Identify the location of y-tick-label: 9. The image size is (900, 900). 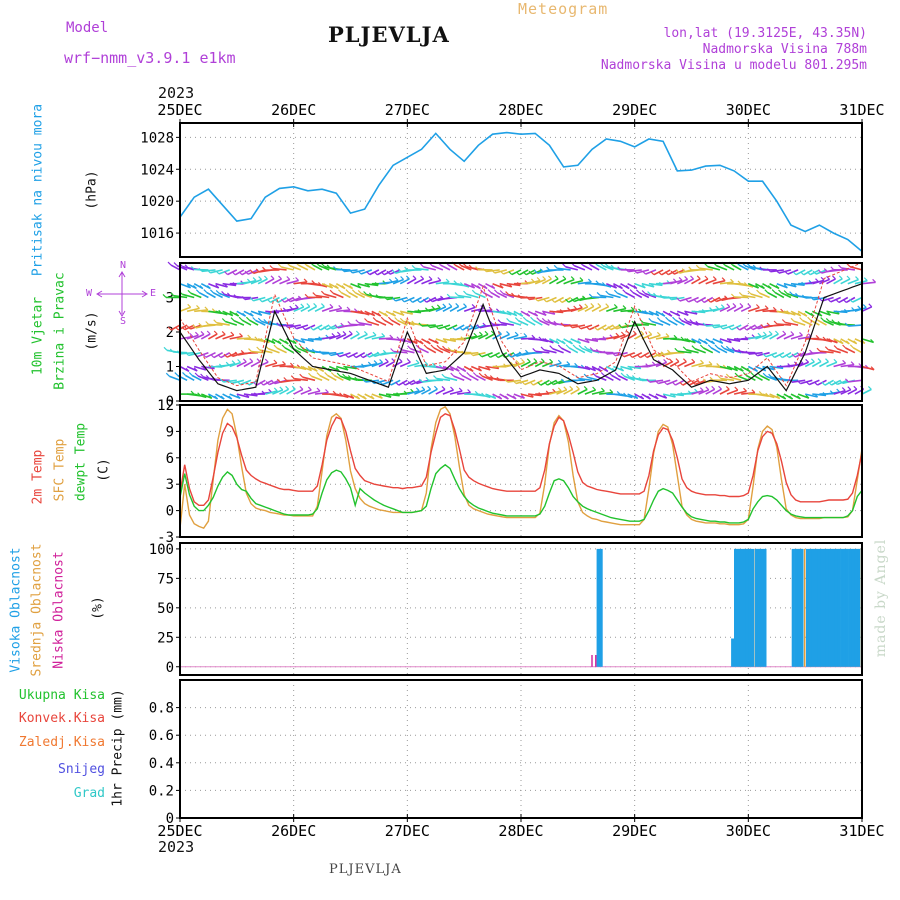
(170, 432).